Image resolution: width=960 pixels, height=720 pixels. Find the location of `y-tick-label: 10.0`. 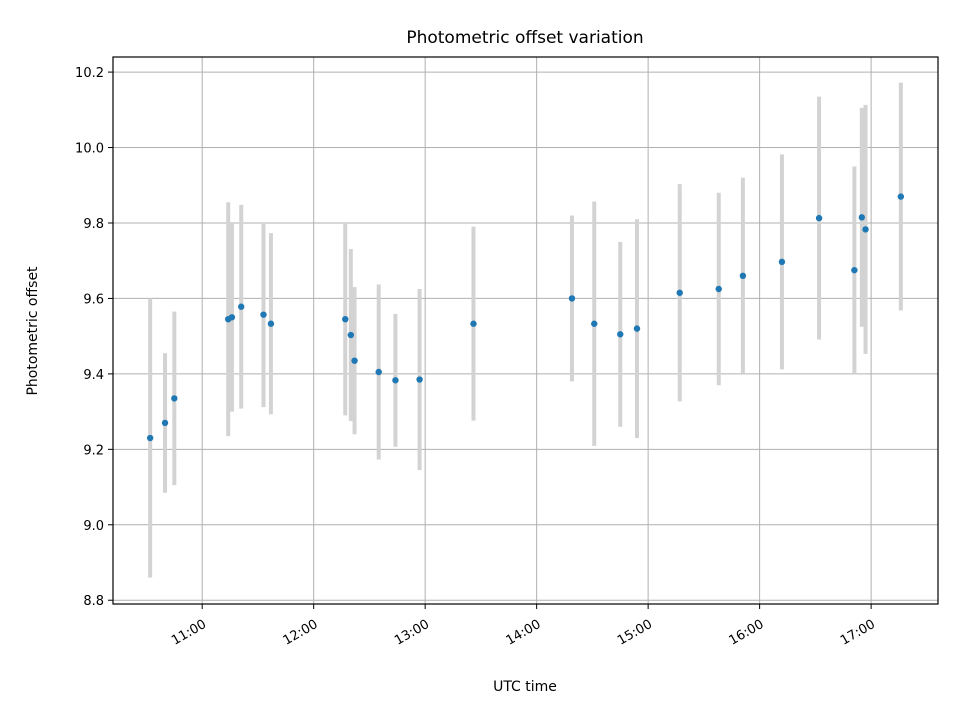

y-tick-label: 10.0 is located at coordinates (89, 149).